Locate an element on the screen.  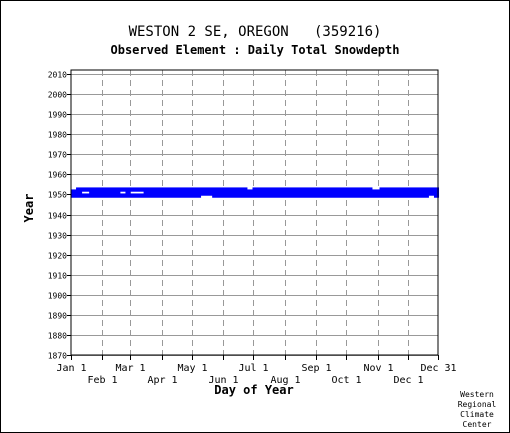
x-tick-label: Sep 1 is located at coordinates (316, 368).